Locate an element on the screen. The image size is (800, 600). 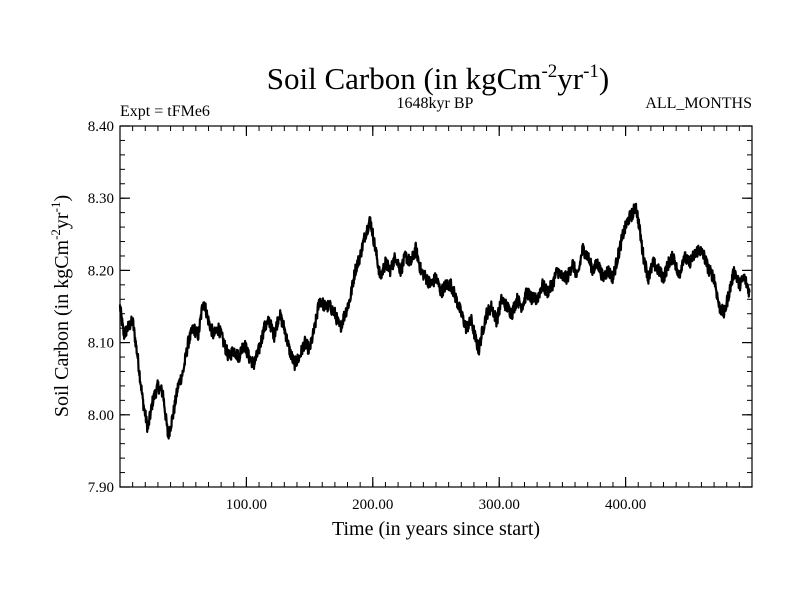
subtitle-center: 1648kyr BP is located at coordinates (435, 103).